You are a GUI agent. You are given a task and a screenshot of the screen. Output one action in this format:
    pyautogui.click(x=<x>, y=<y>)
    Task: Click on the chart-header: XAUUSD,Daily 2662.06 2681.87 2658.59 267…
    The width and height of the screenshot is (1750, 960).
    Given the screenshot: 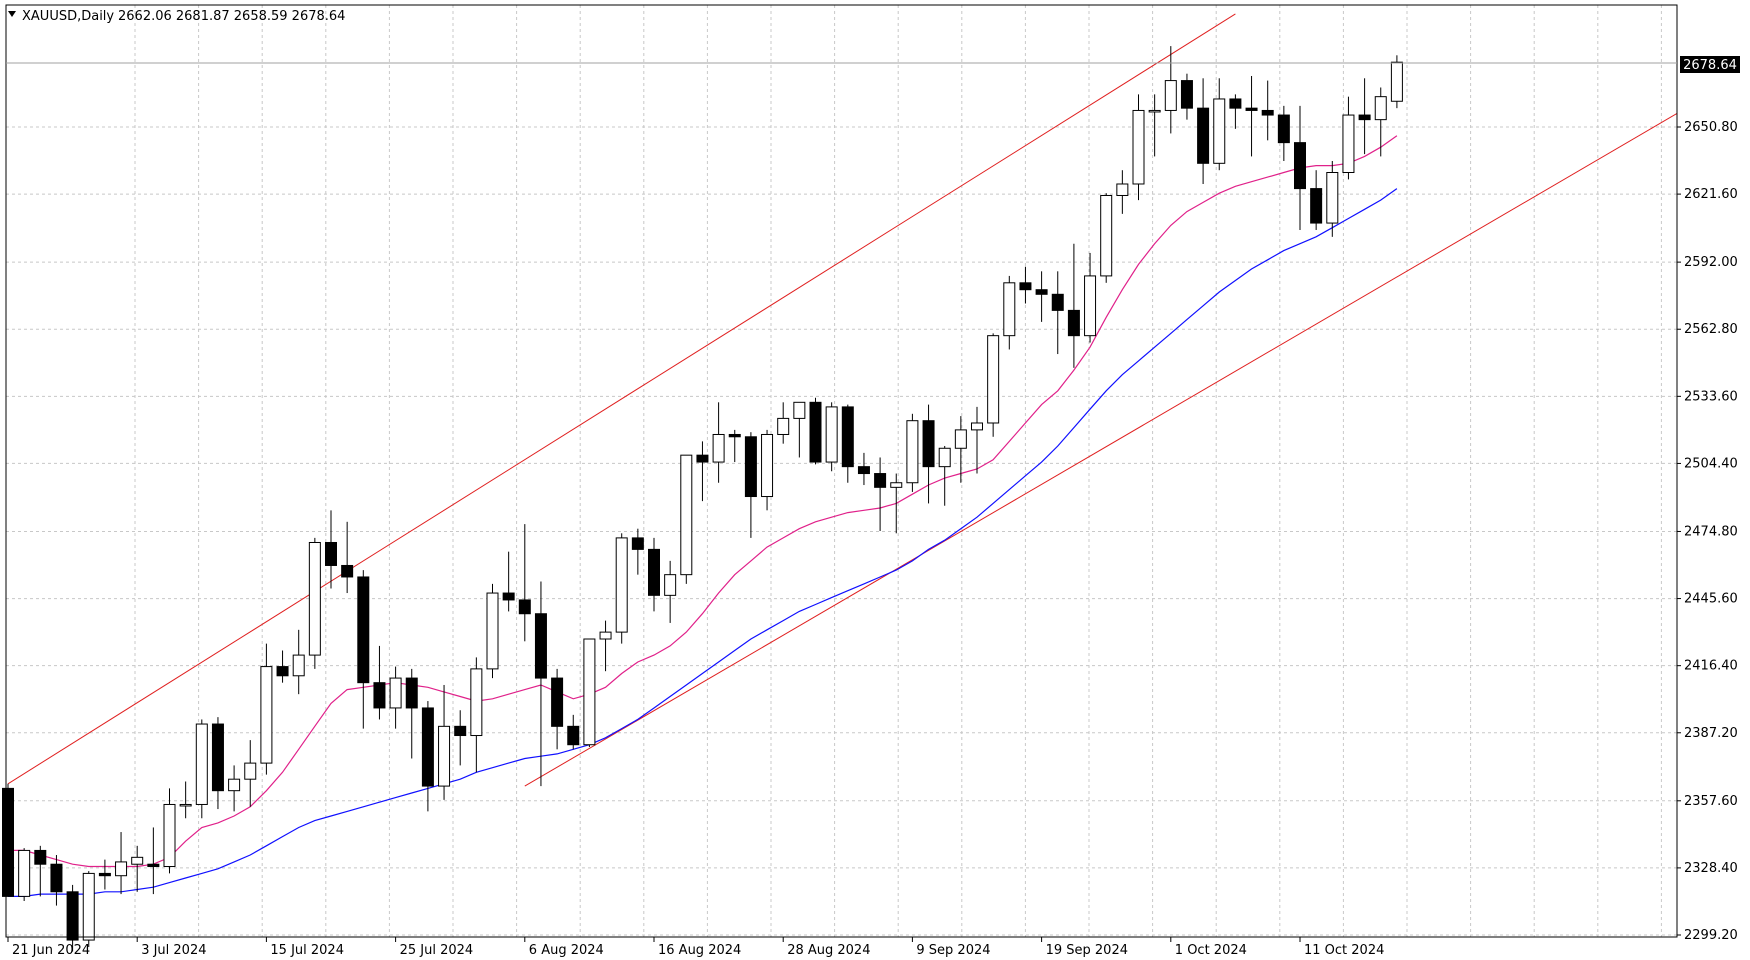 What is the action you would take?
    pyautogui.click(x=176, y=16)
    